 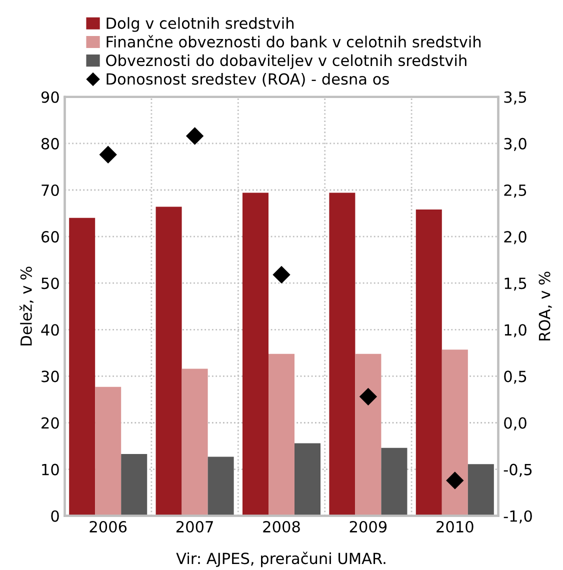 I want to click on x-tick-label: 2007, so click(x=194, y=526).